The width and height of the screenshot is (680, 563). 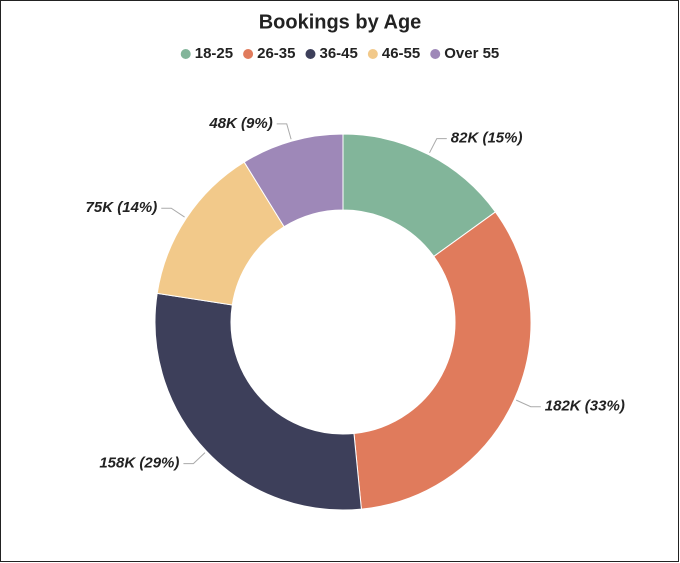 What do you see at coordinates (276, 53) in the screenshot?
I see `legend-label: 26-35` at bounding box center [276, 53].